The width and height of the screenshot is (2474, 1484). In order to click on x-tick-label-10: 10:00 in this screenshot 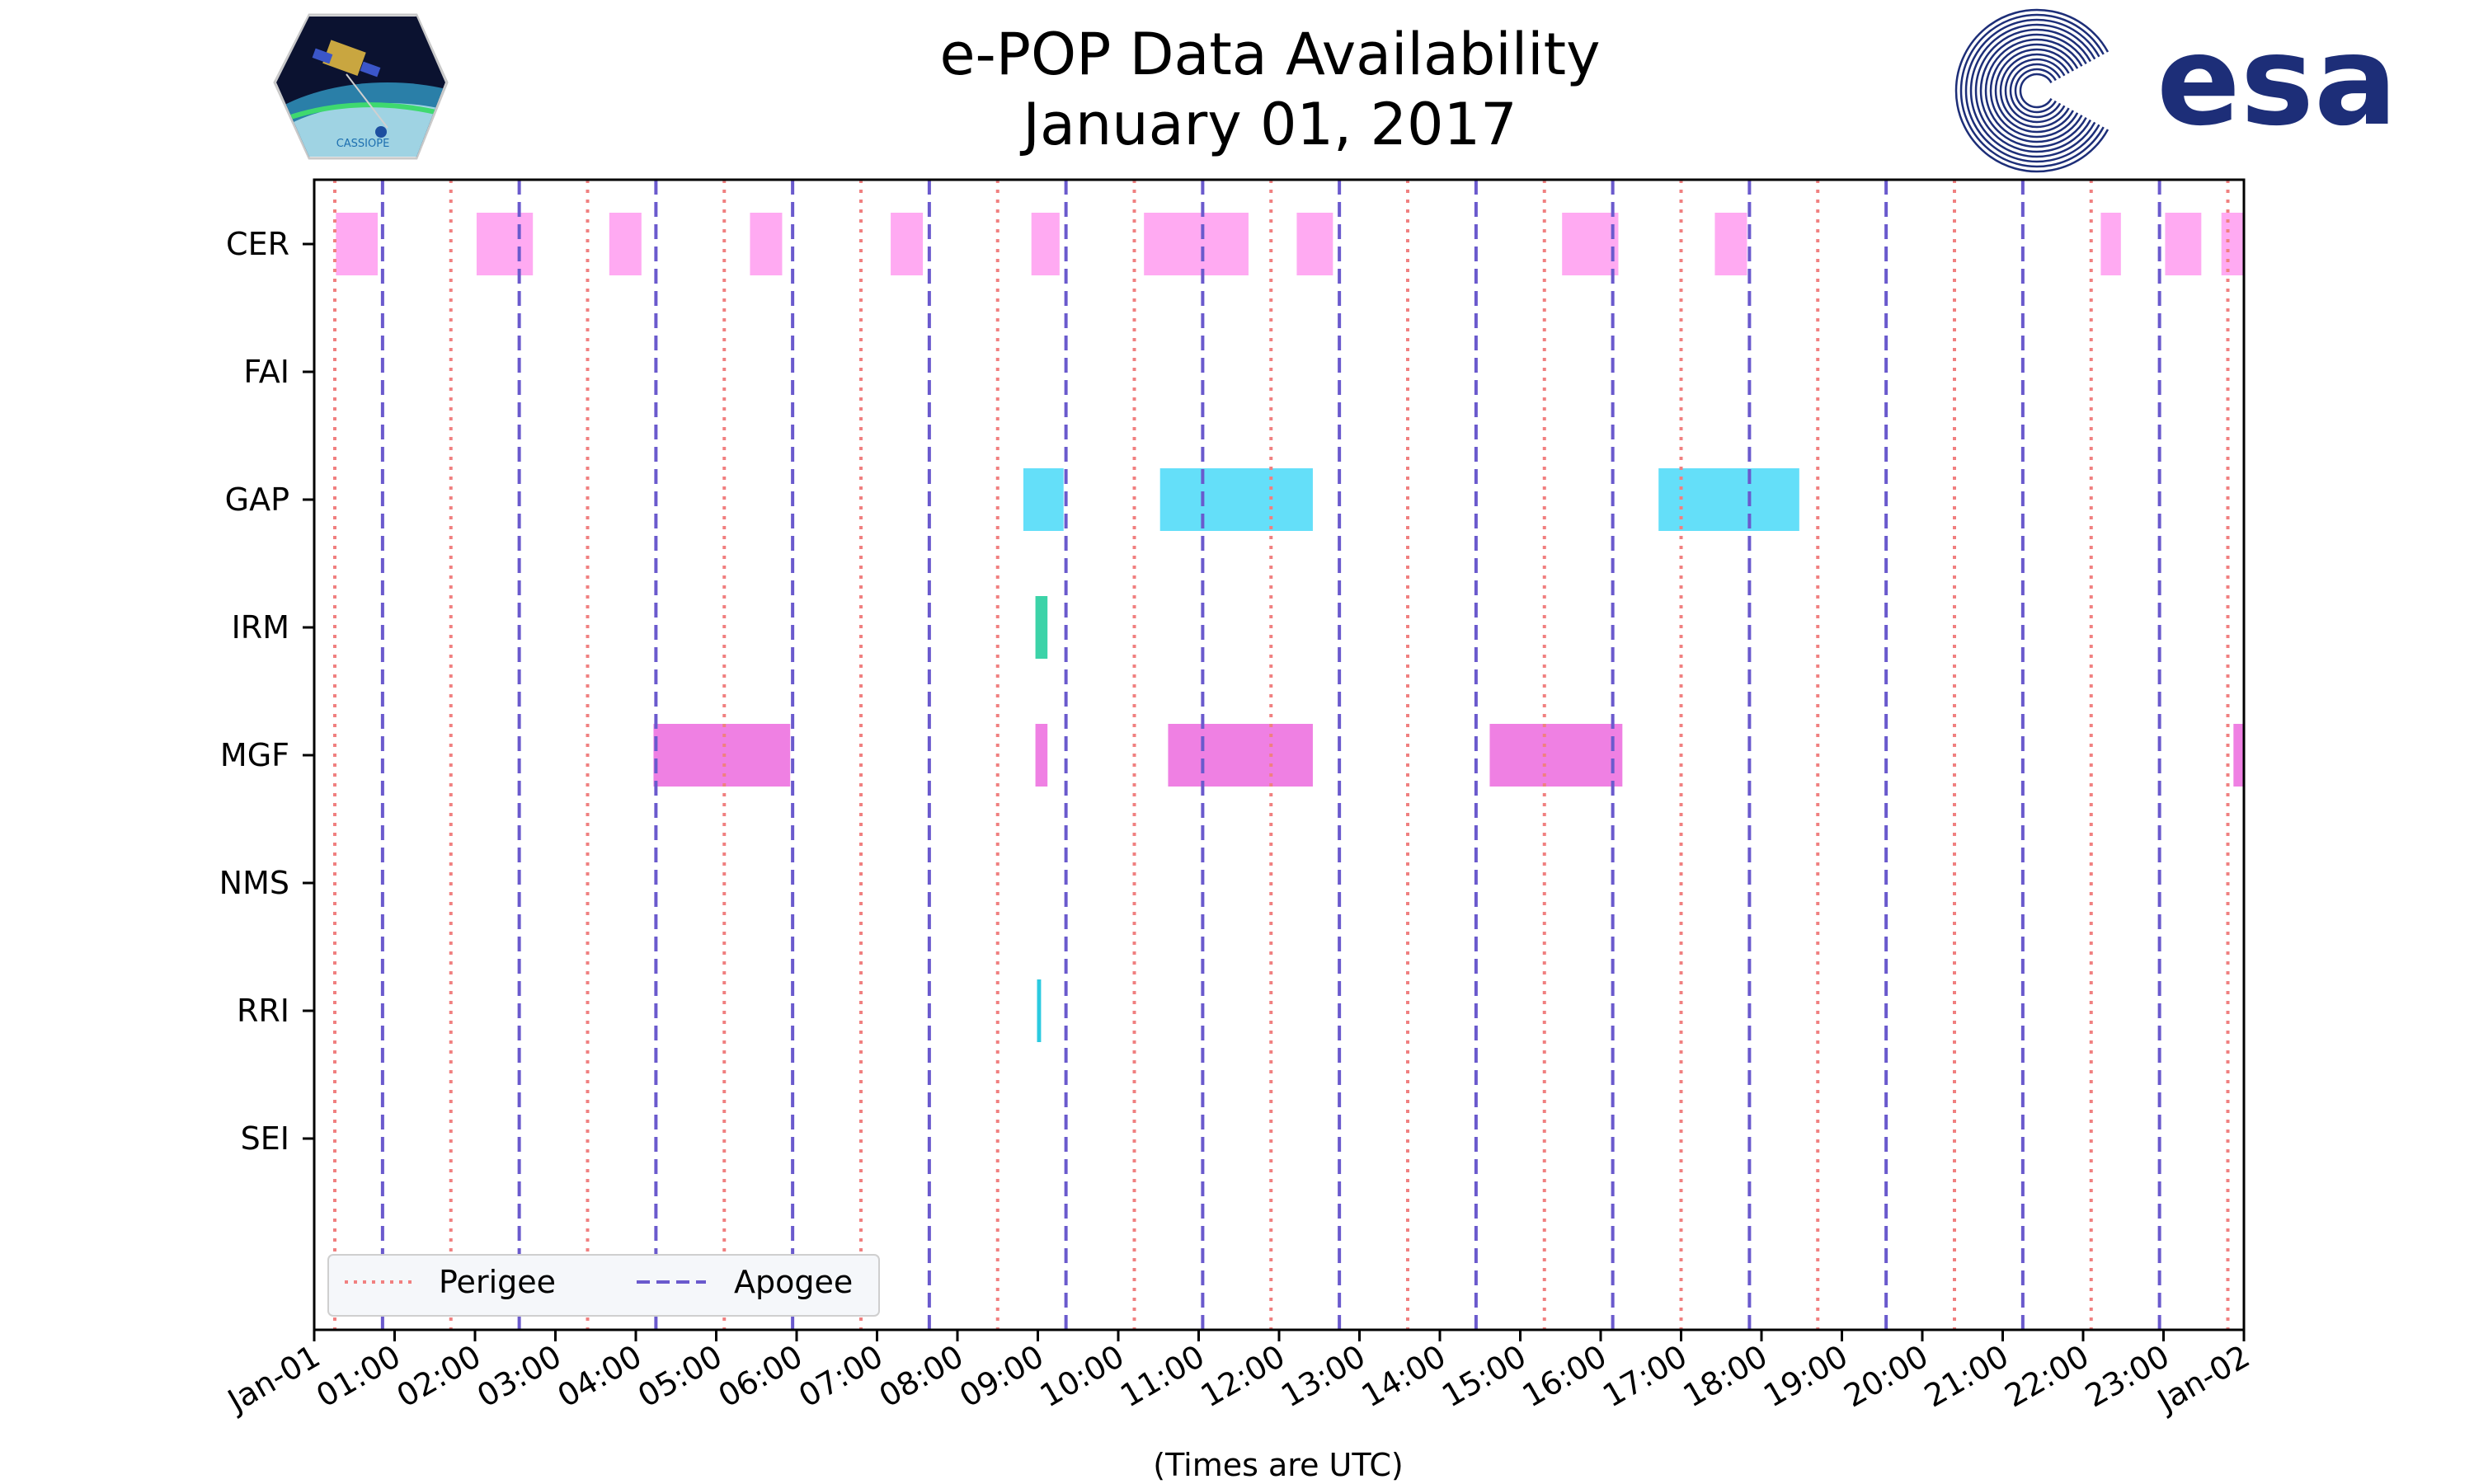, I will do `click(1082, 1376)`.